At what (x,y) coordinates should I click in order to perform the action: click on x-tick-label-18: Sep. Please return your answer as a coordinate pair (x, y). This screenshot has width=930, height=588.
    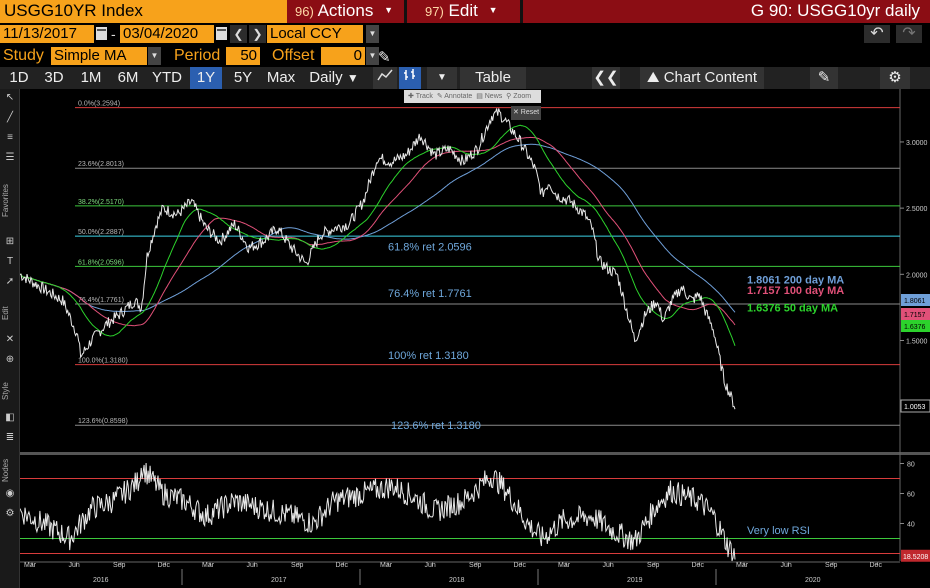
    Looking at the image, I should click on (831, 565).